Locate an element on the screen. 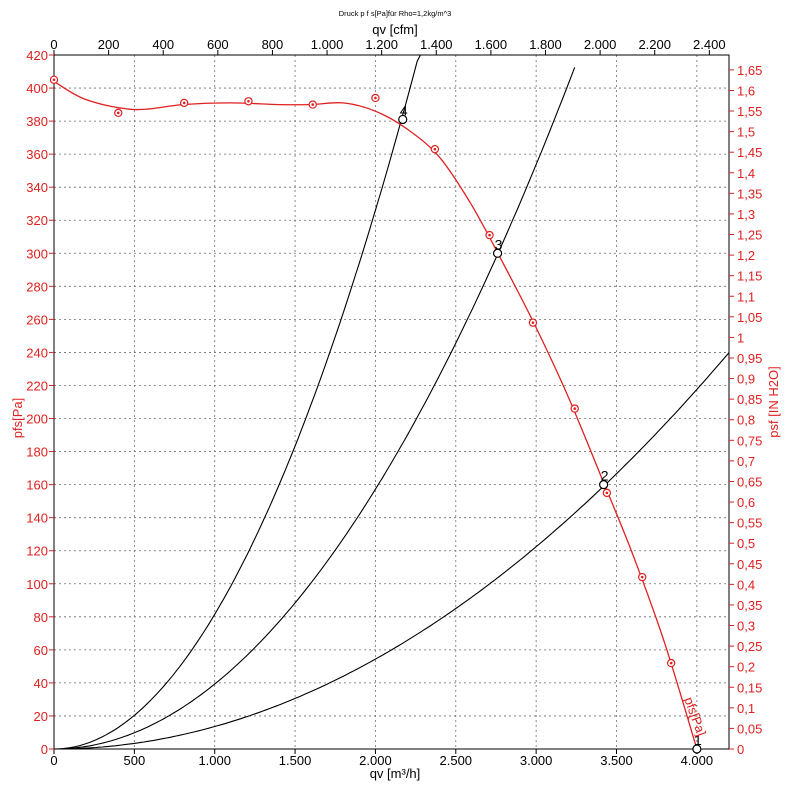  y-tick-label: 0 is located at coordinates (44, 749).